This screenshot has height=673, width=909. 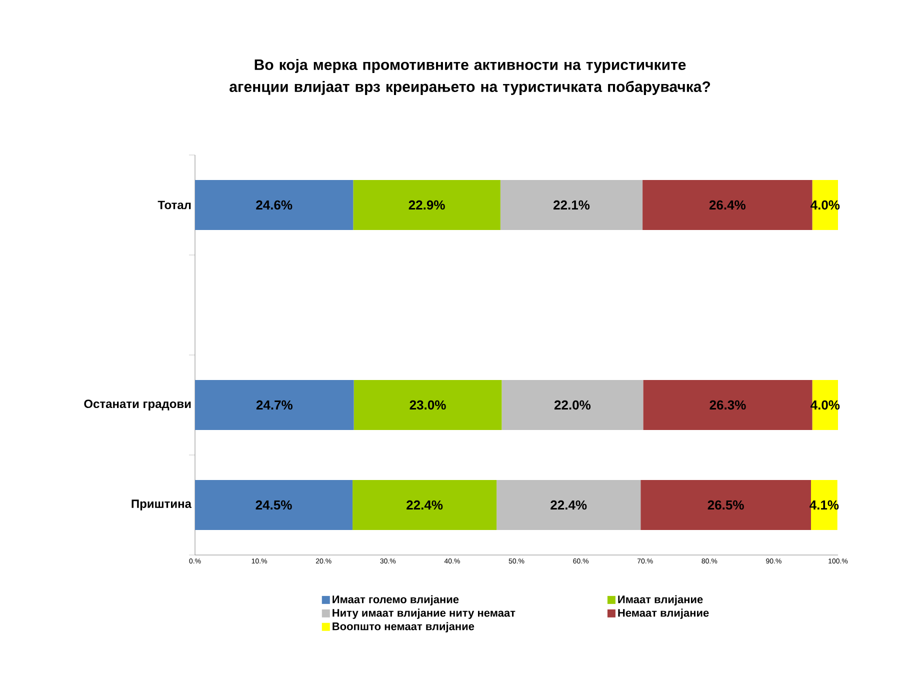 What do you see at coordinates (395, 600) in the screenshot?
I see `legend-label: Имаат големо влијание` at bounding box center [395, 600].